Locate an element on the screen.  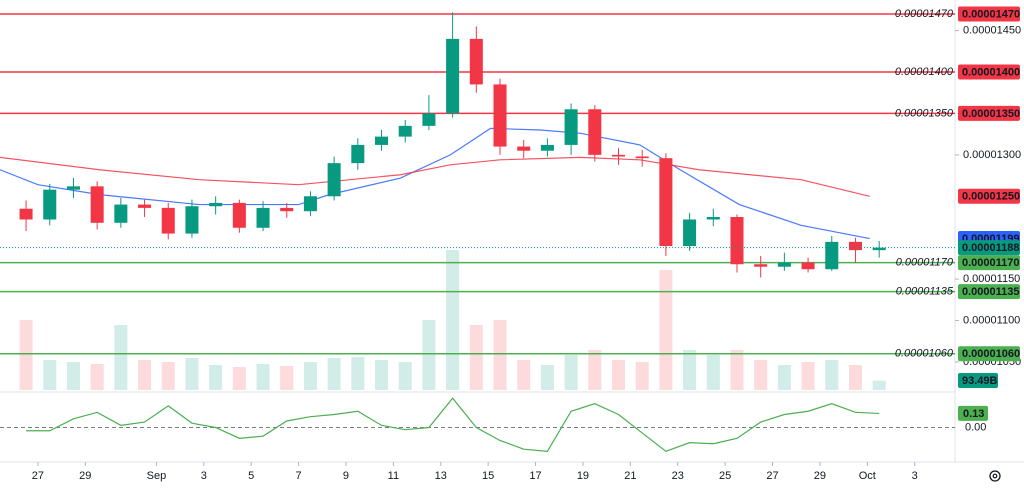
x-tick-label: Sep is located at coordinates (157, 476).